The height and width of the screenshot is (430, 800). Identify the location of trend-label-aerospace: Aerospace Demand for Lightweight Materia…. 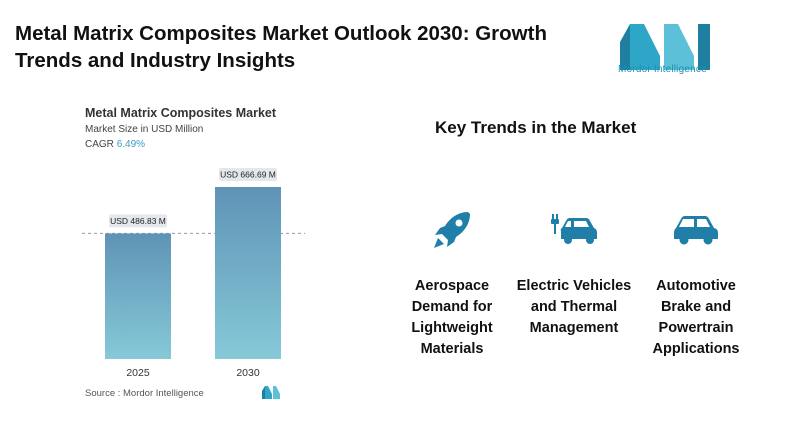
(452, 317).